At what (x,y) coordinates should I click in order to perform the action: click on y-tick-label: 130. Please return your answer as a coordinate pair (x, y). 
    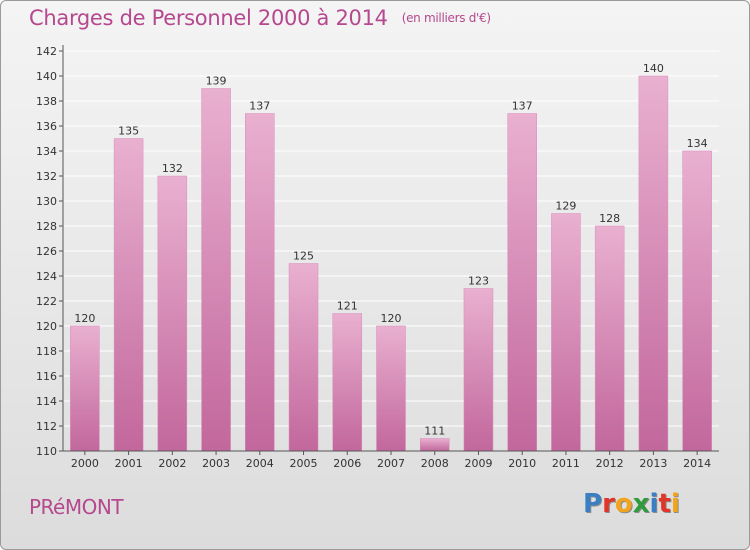
    Looking at the image, I should click on (46, 201).